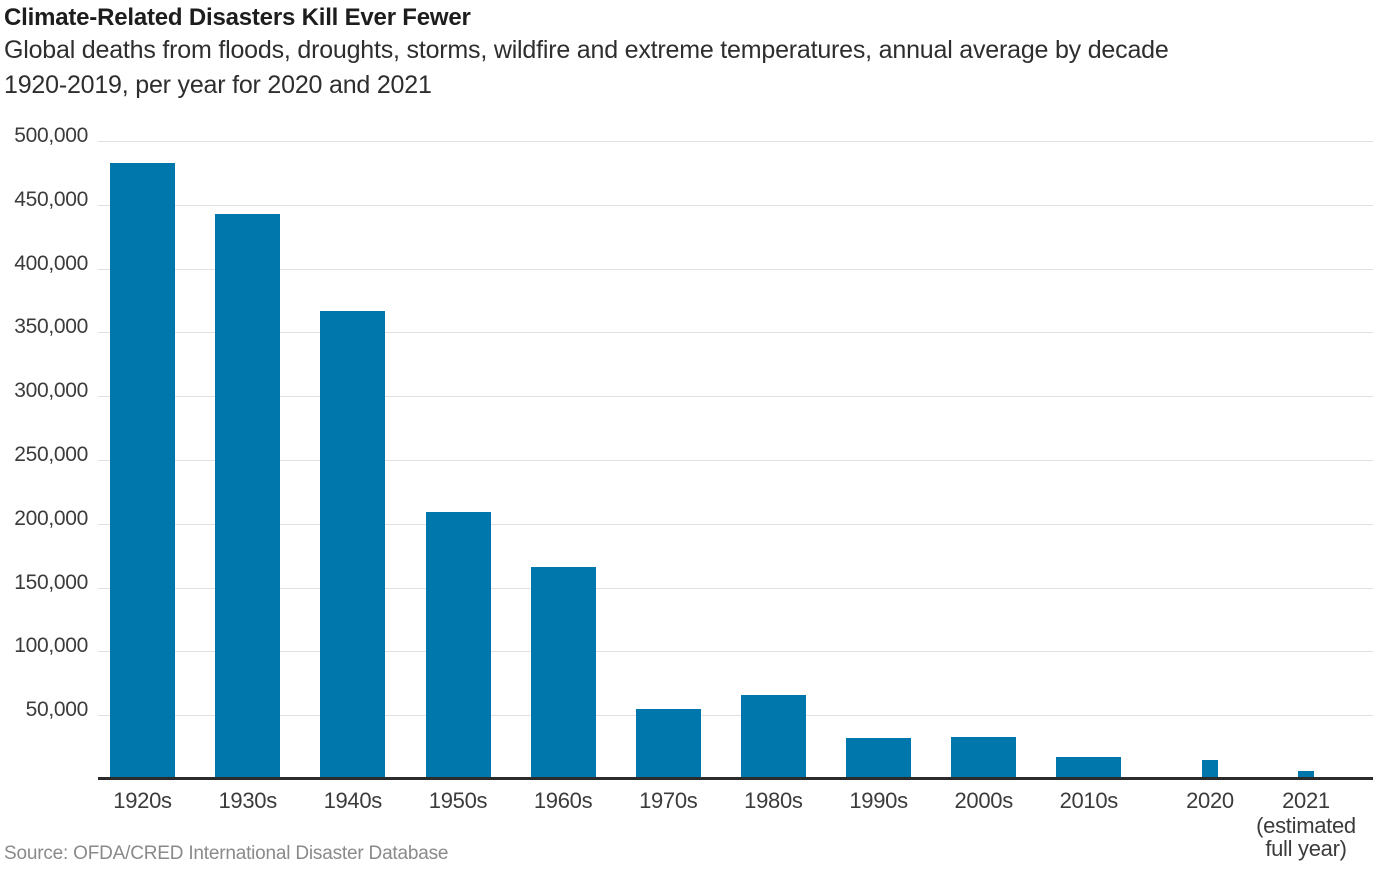 Image resolution: width=1400 pixels, height=869 pixels. What do you see at coordinates (563, 673) in the screenshot?
I see `bar-1960s` at bounding box center [563, 673].